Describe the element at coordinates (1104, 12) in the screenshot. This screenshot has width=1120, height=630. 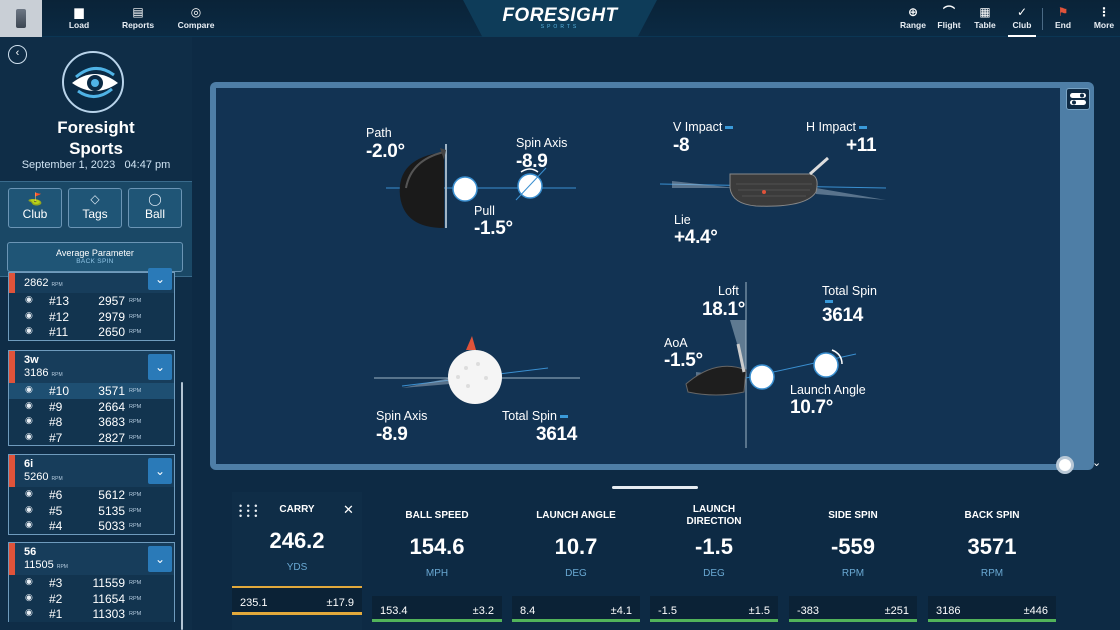
I see `more-icon: ⋮` at that location.